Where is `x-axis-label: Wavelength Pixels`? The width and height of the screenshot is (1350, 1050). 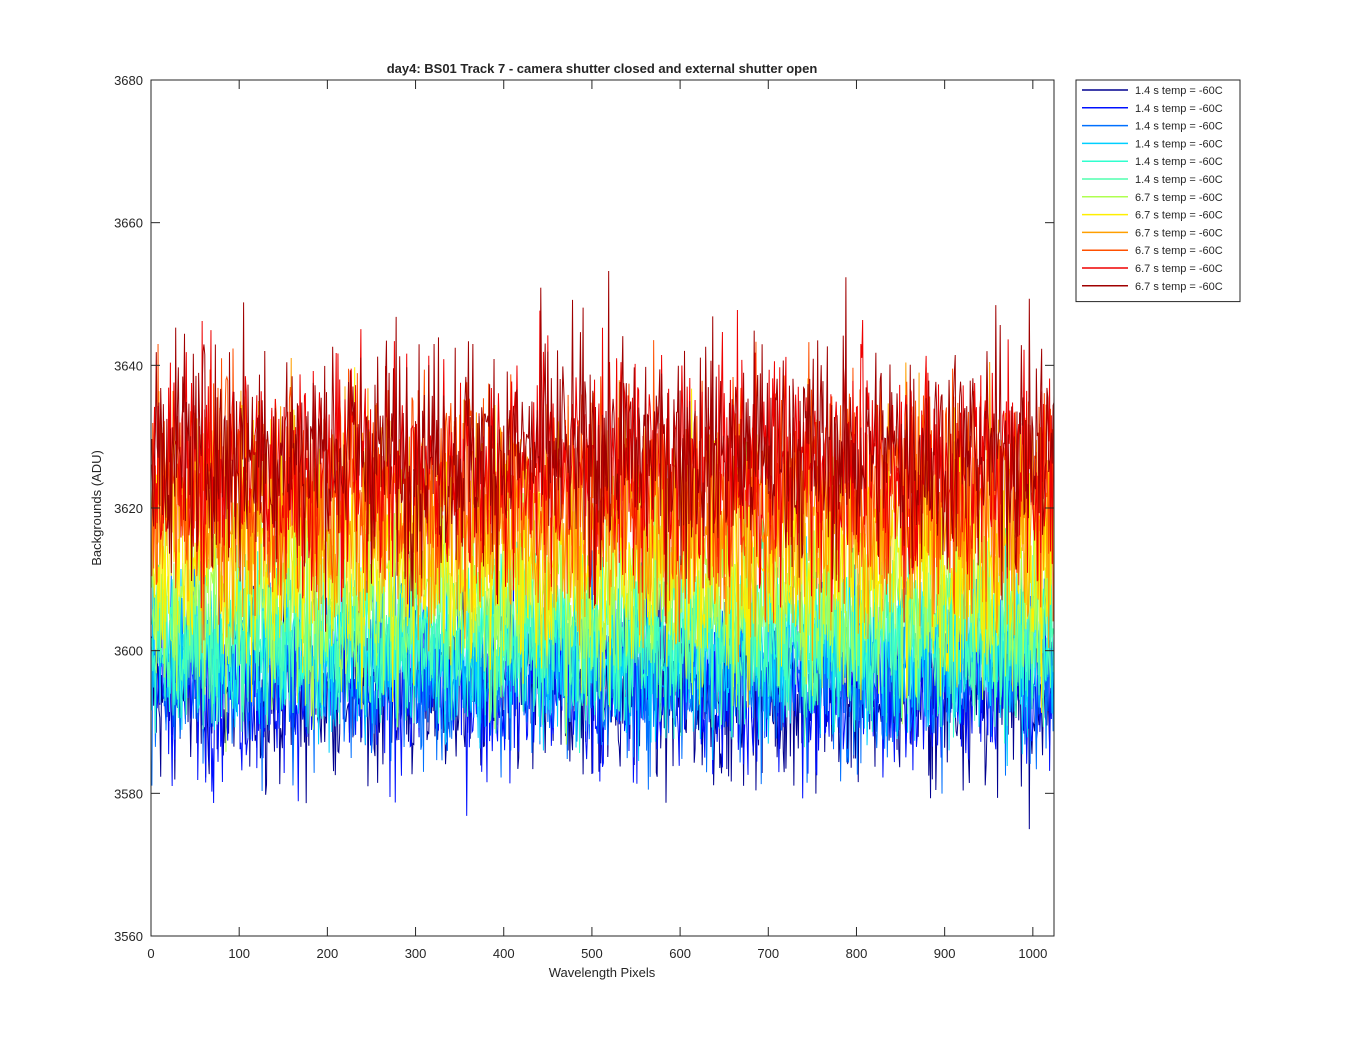 x-axis-label: Wavelength Pixels is located at coordinates (602, 972).